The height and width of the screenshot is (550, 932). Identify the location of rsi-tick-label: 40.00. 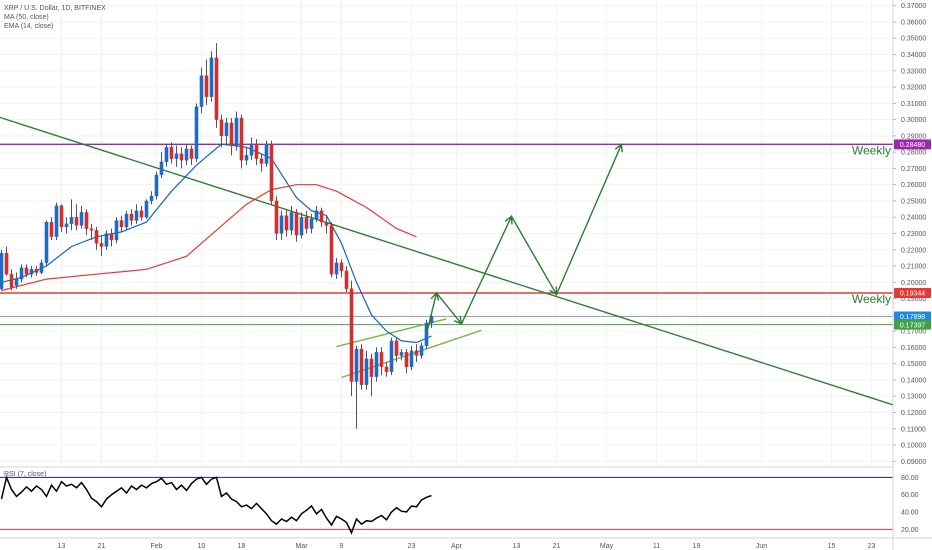
(910, 513).